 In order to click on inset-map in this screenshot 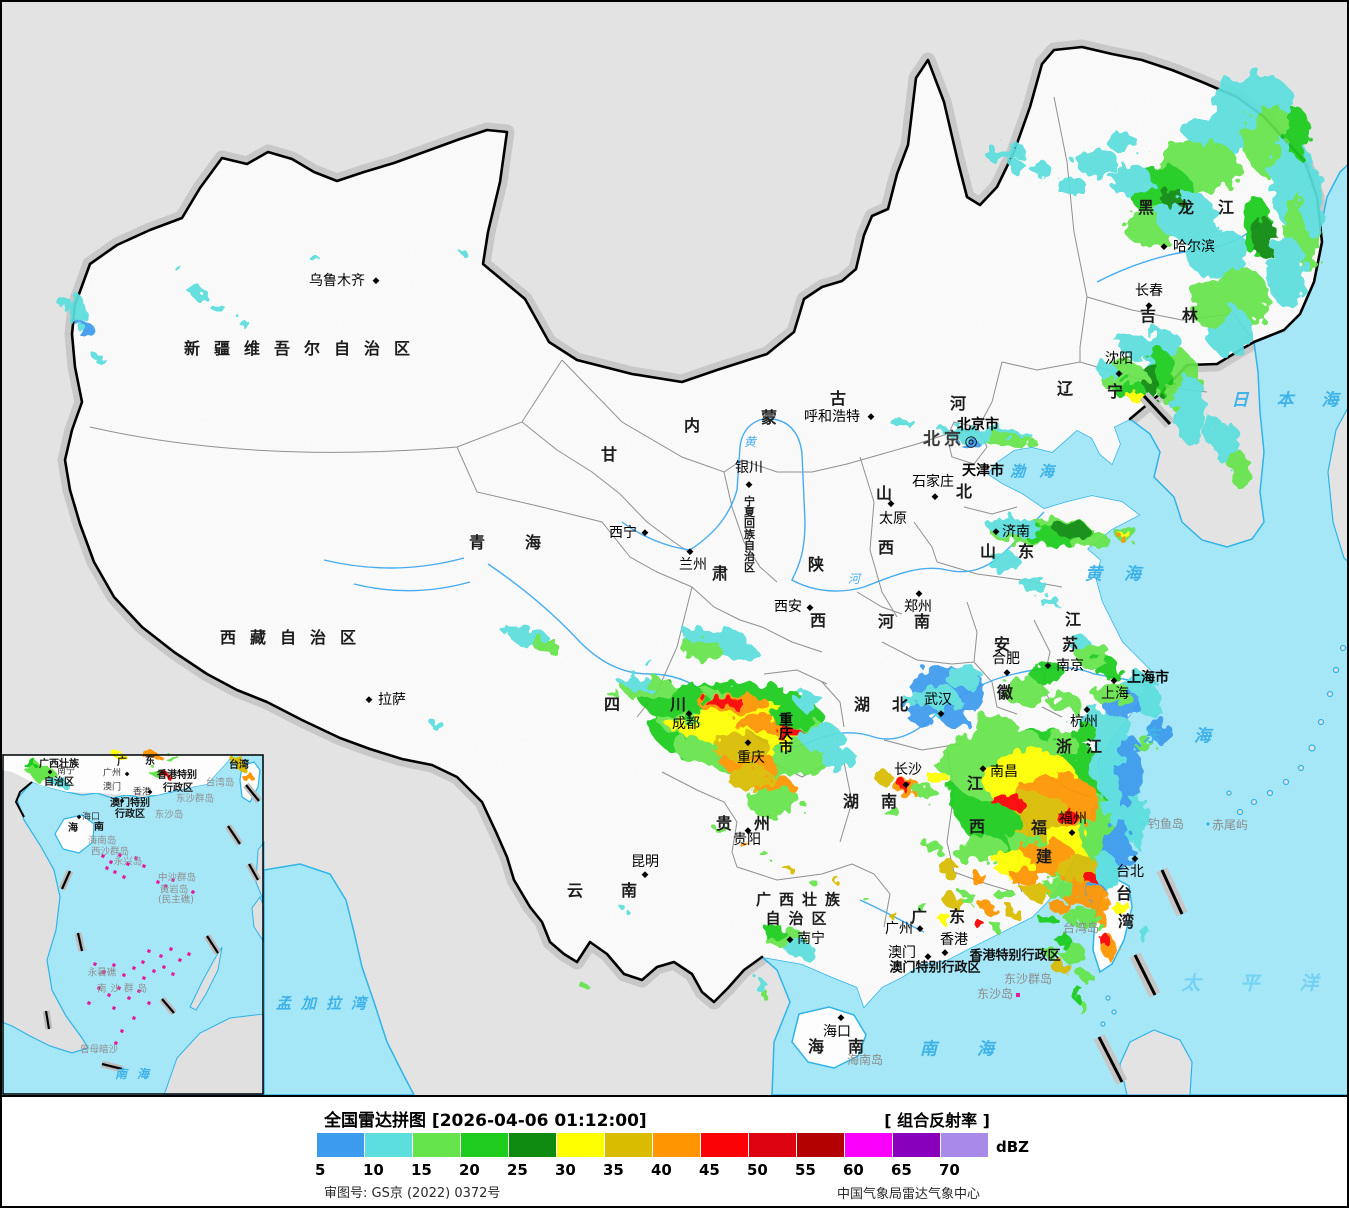, I will do `click(133, 923)`.